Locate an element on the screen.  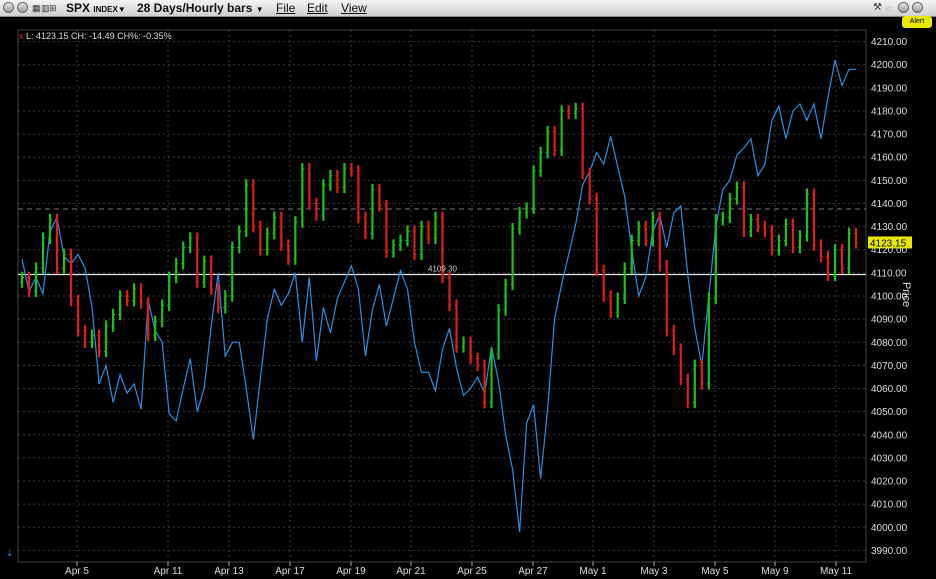
y-tick-label: 4150.00 is located at coordinates (889, 181).